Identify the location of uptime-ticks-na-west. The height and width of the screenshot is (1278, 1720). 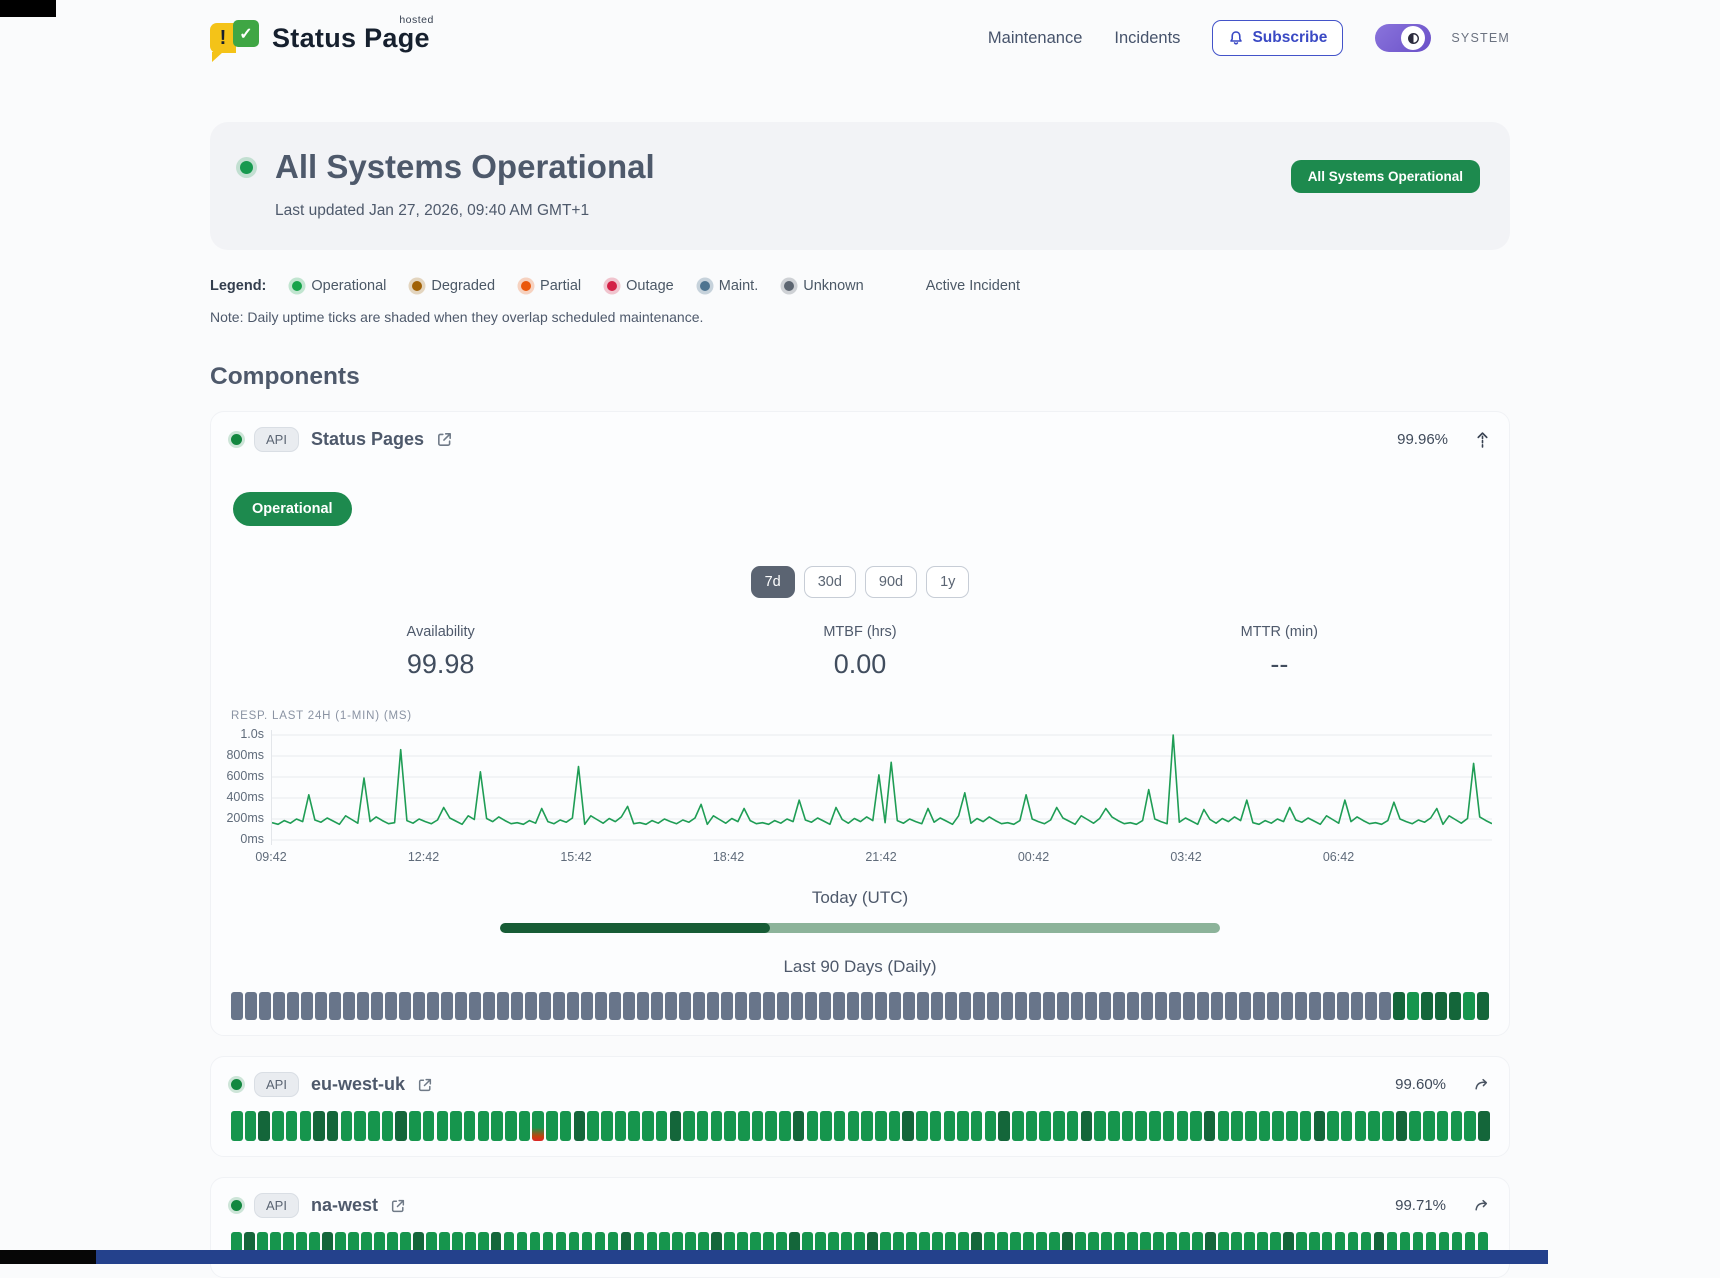
(860, 1247).